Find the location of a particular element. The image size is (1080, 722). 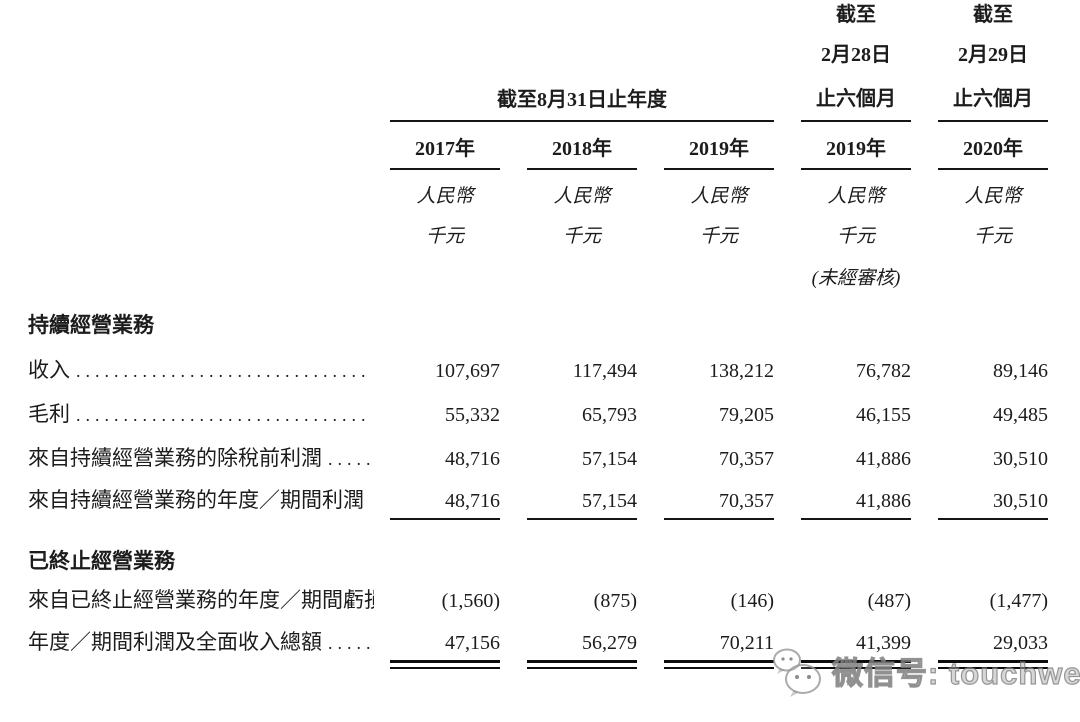

annual-group-rule is located at coordinates (582, 121).